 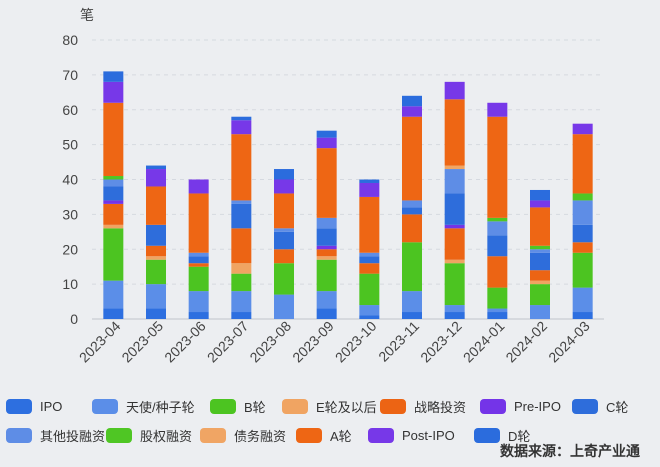 I want to click on legend-row: 其他投融资 股权融资 债务融资 A轮 Post-IPO D轮, so click(x=333, y=435).